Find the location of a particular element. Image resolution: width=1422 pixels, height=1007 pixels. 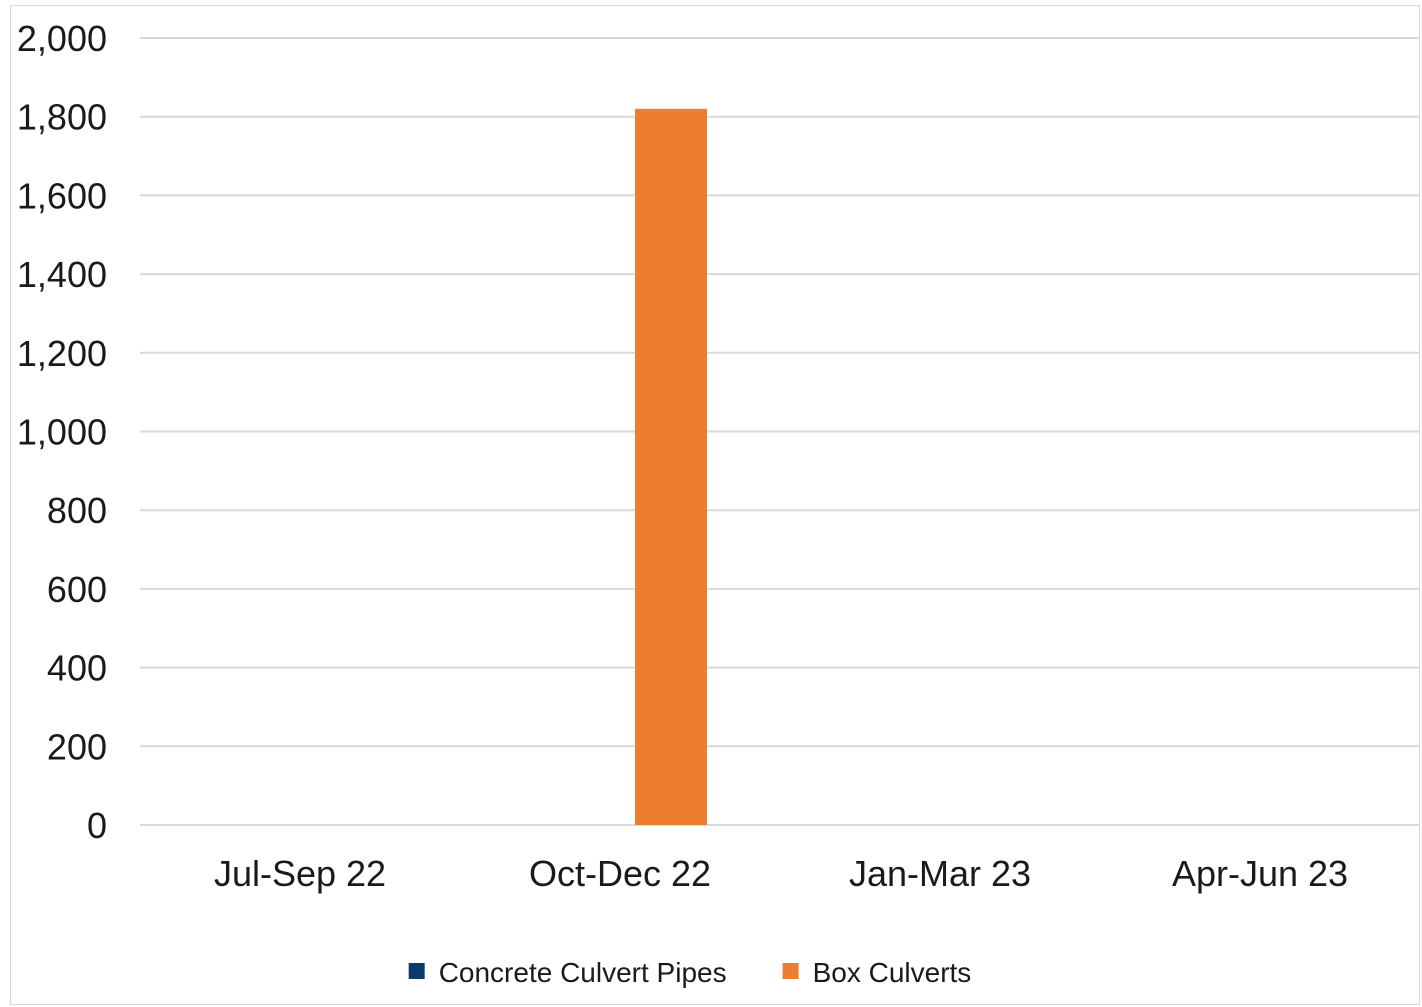

x-tick-label: Jul-Sep 22 is located at coordinates (300, 873).